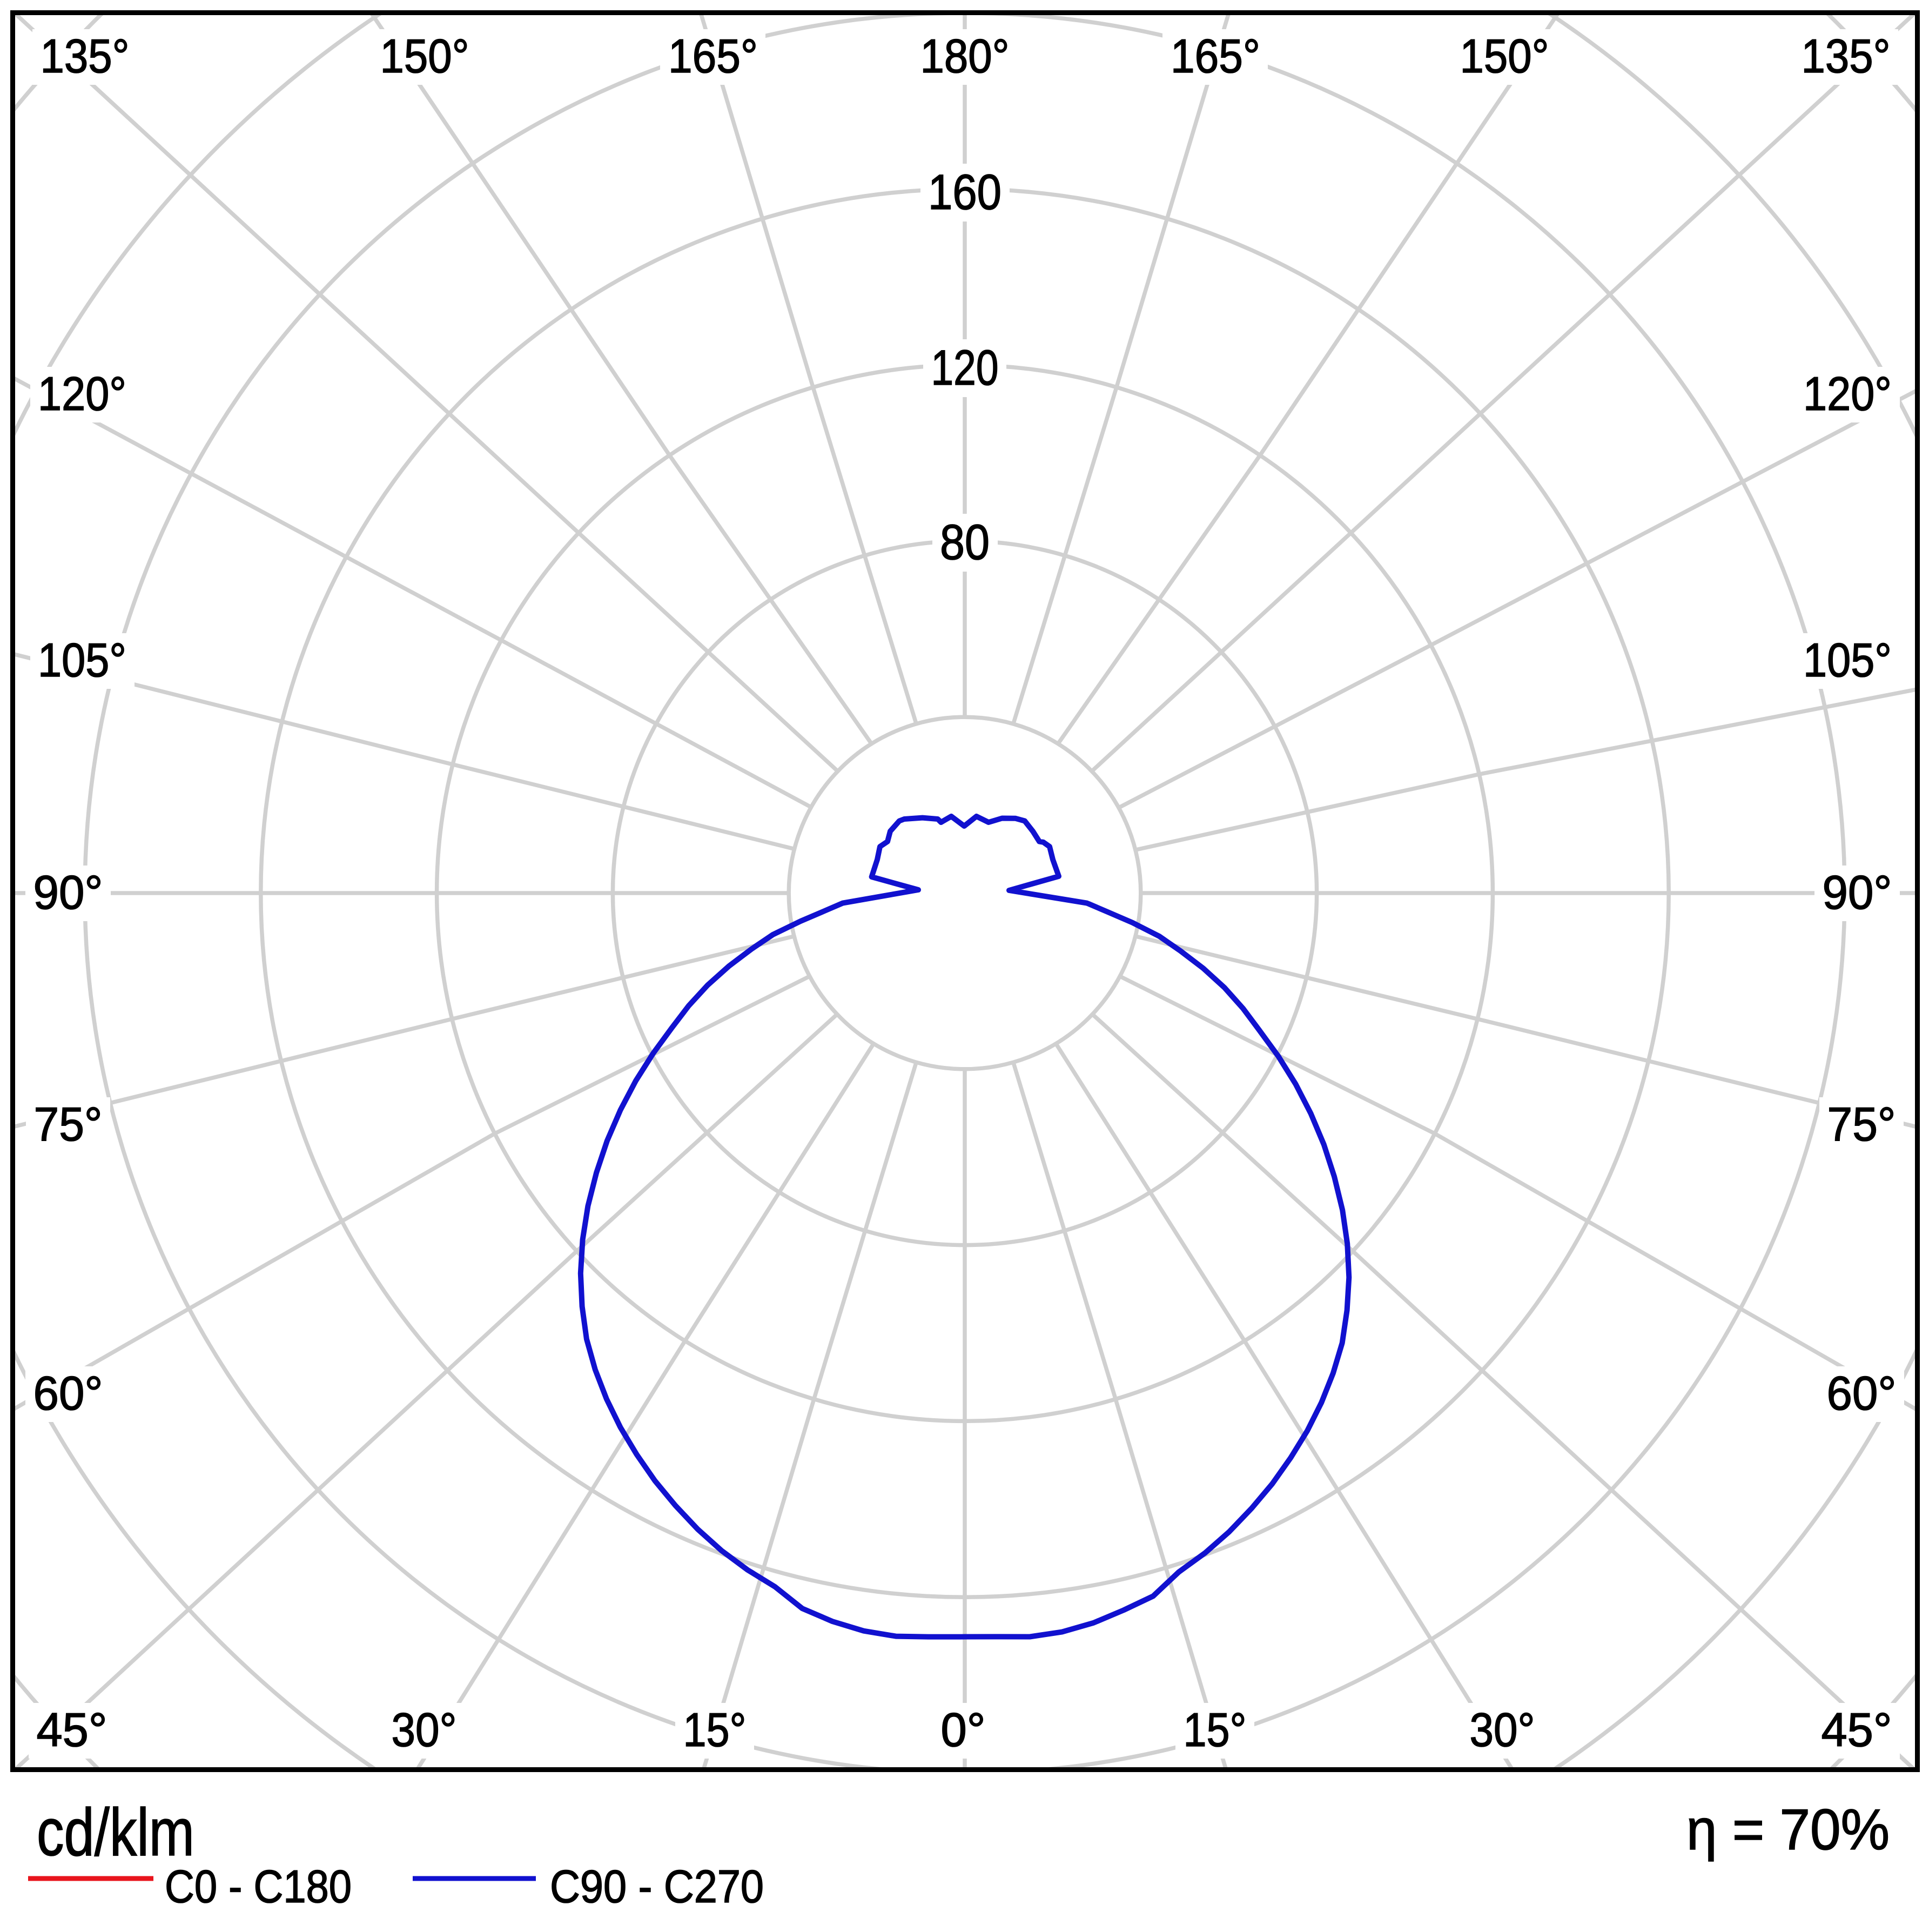  Describe the element at coordinates (116, 1833) in the screenshot. I see `svg-text: cd/klm` at that location.